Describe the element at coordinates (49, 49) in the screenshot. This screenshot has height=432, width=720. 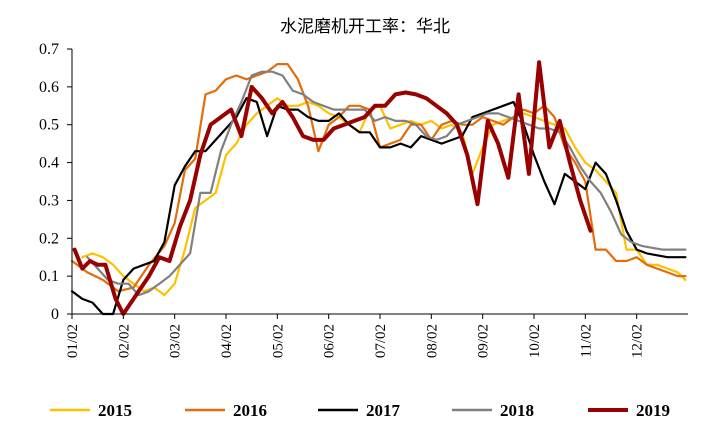
I see `y-tick-label: 0.7` at that location.